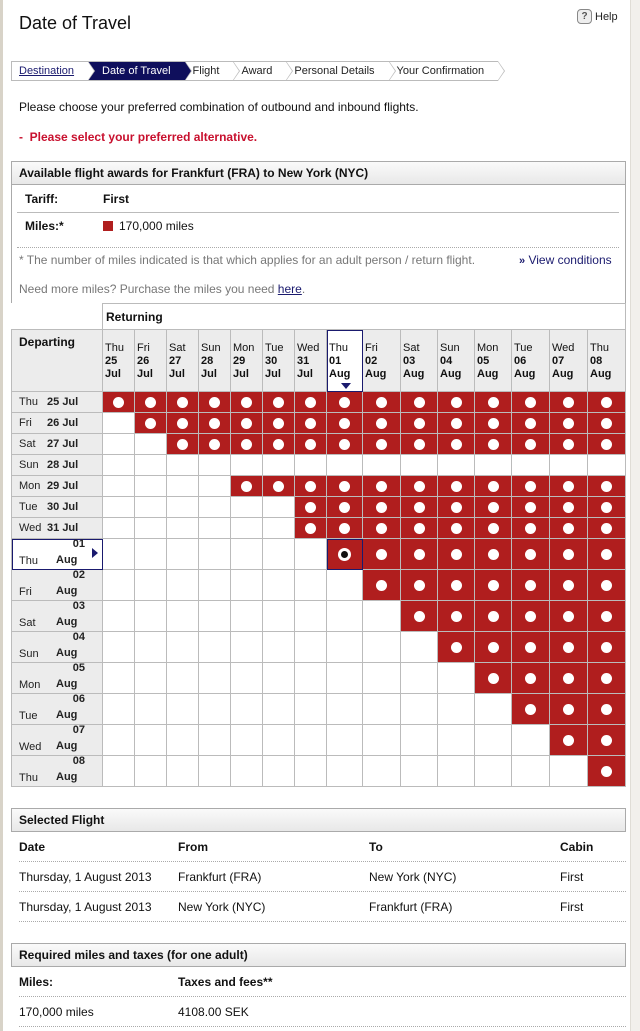 The image size is (640, 1031). What do you see at coordinates (278, 360) in the screenshot?
I see `returning-date-header: Tue 30 Jul` at bounding box center [278, 360].